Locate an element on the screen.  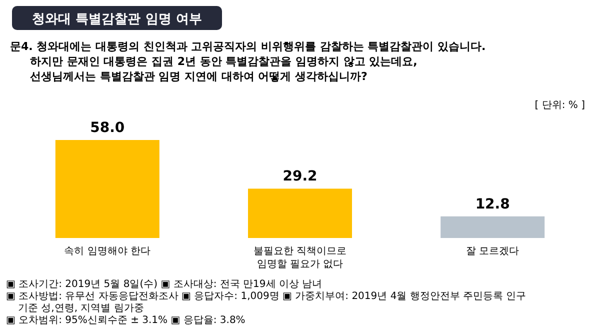
x-tick-label: 잘 모르겠다 is located at coordinates (493, 251).